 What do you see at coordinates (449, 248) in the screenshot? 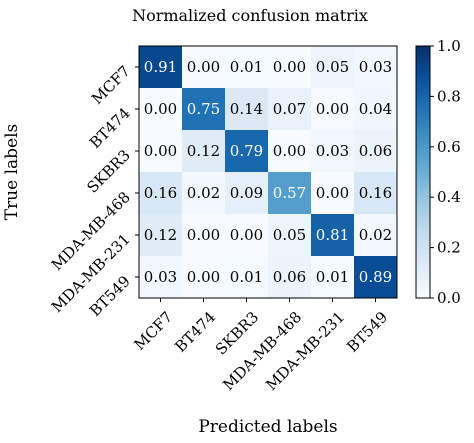
I see `colorbar-tick-label: 0.2` at bounding box center [449, 248].